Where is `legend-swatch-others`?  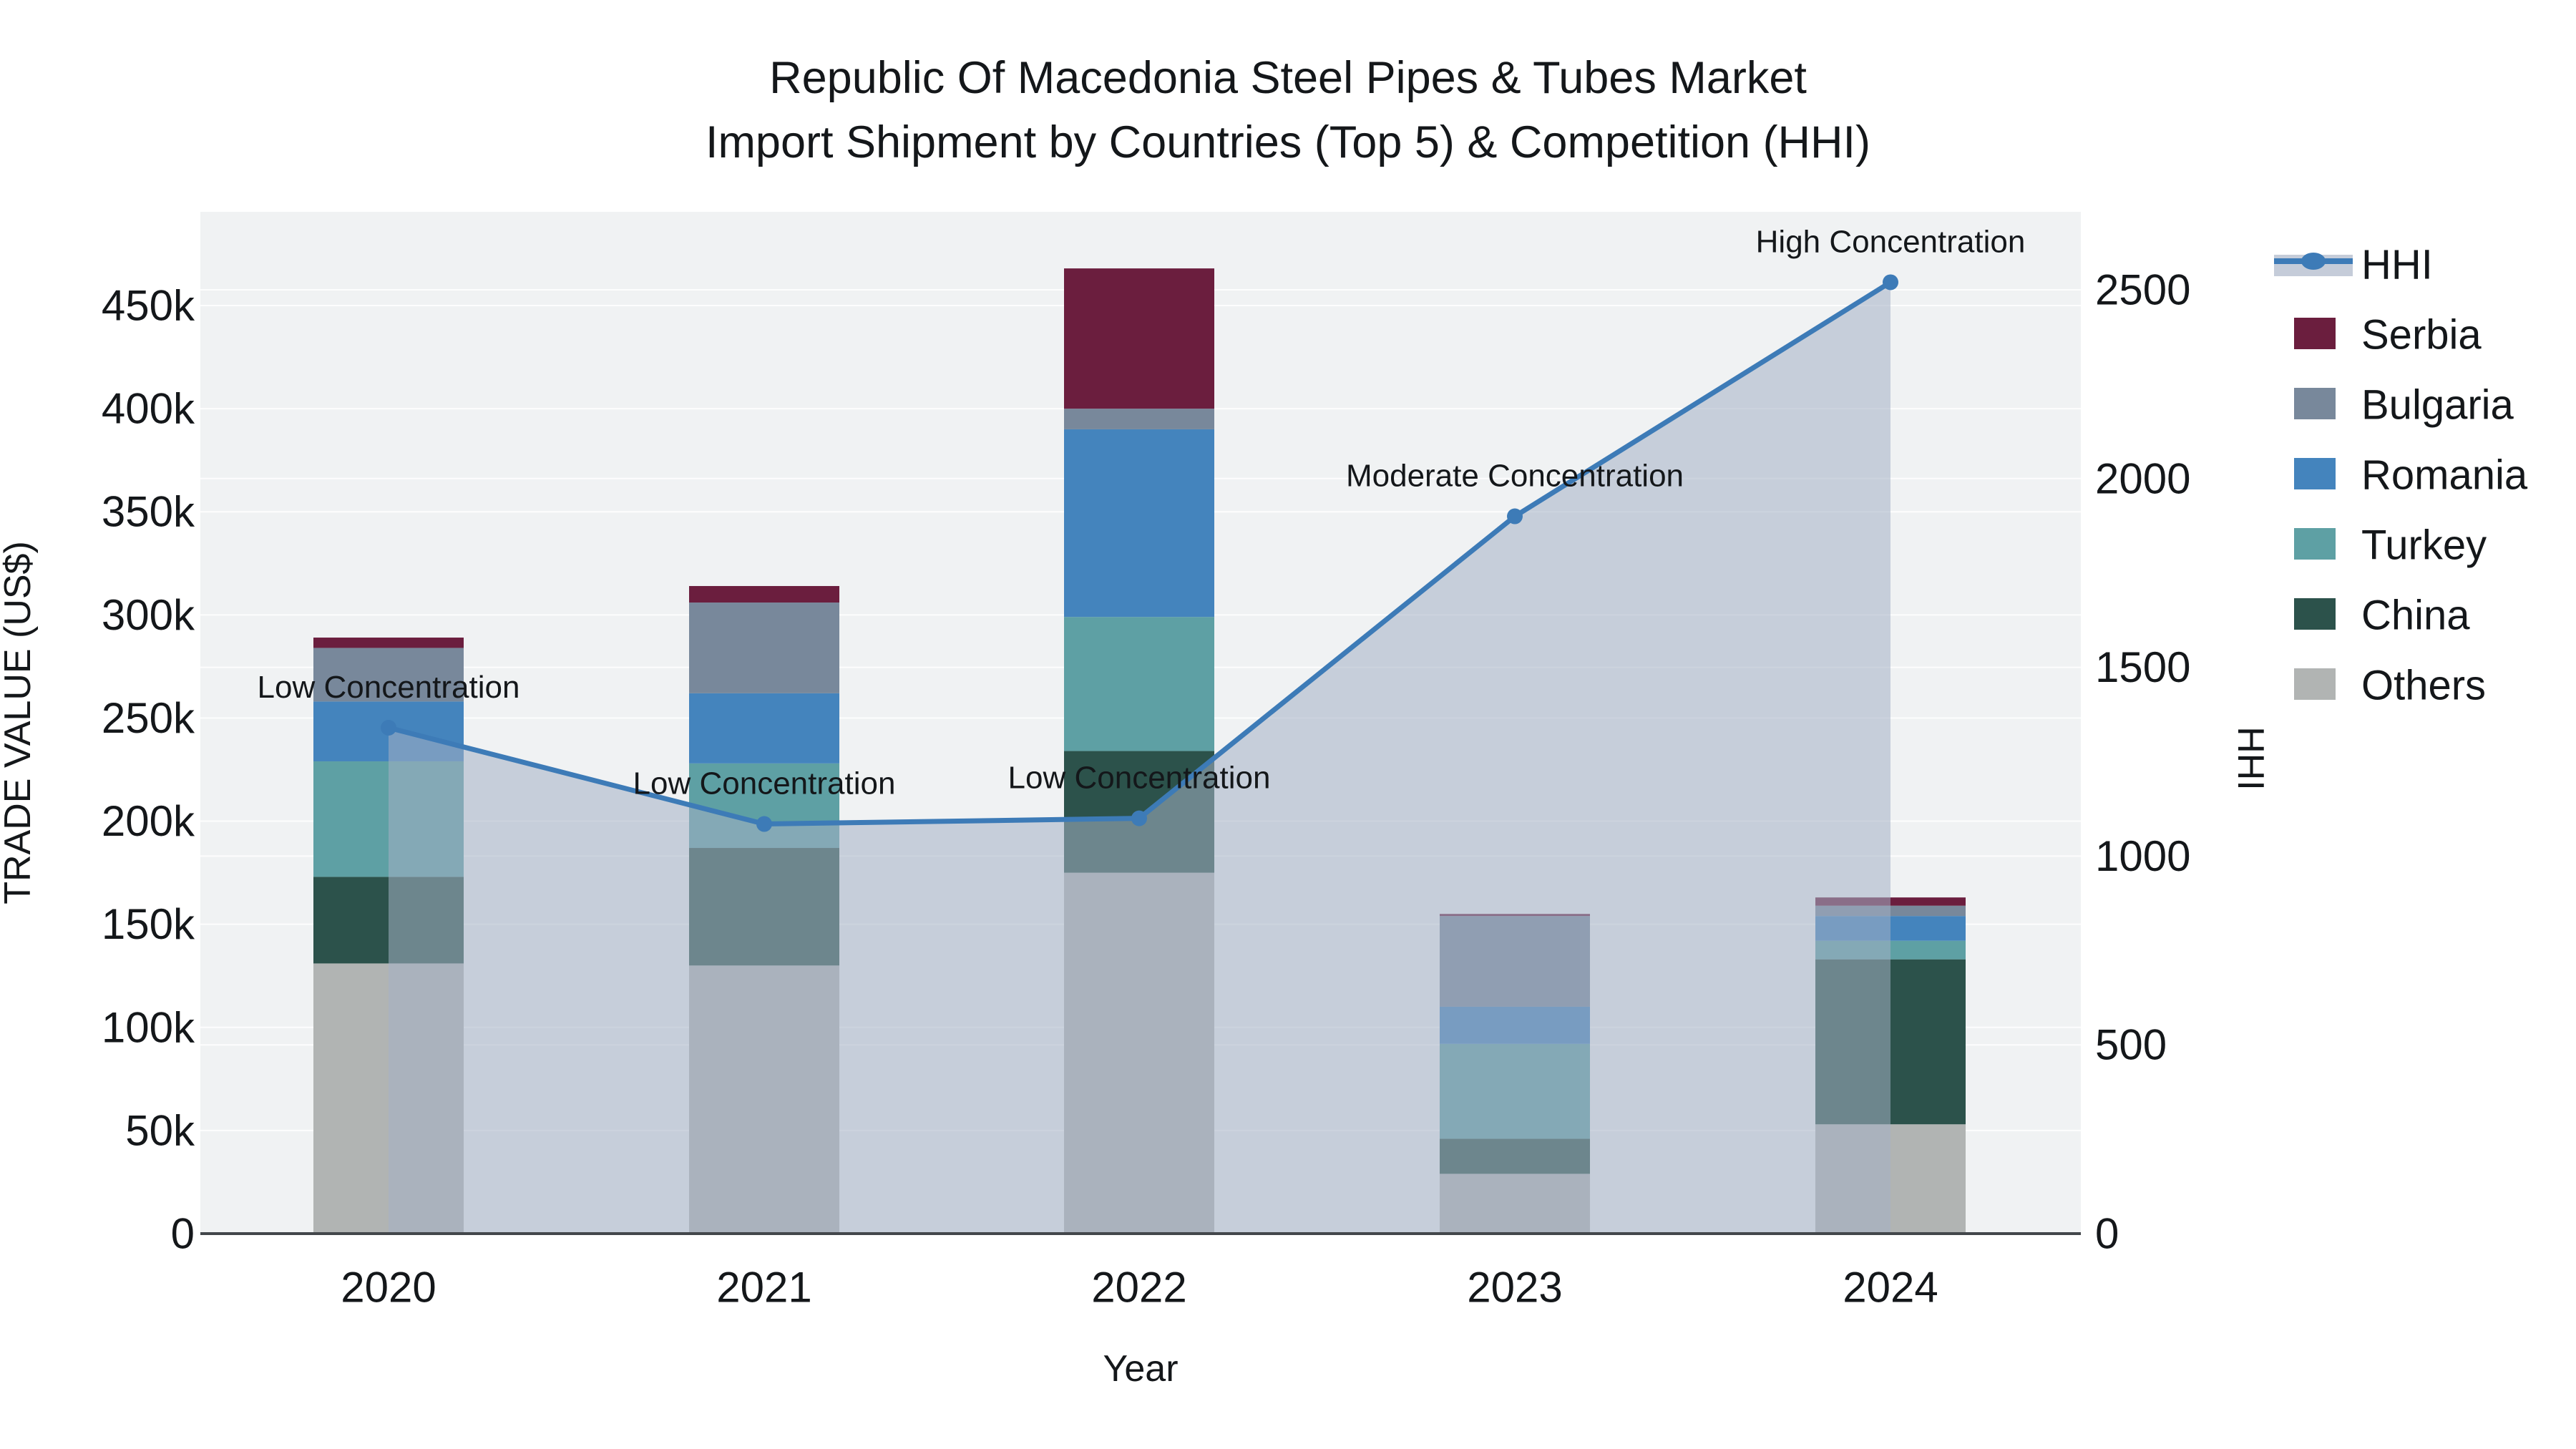 legend-swatch-others is located at coordinates (2315, 684).